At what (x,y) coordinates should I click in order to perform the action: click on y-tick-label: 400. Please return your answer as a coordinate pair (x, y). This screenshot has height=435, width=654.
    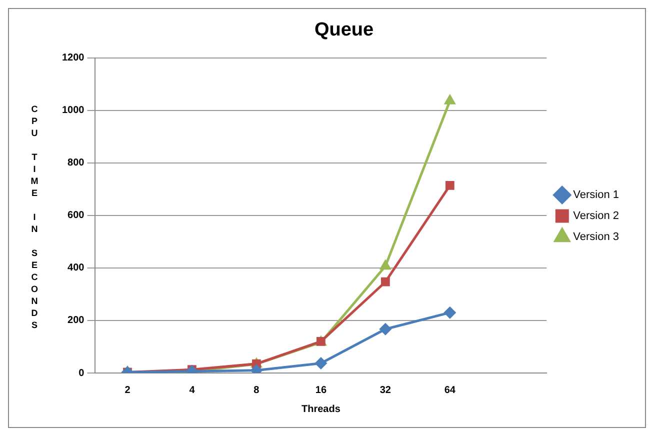
    Looking at the image, I should click on (76, 268).